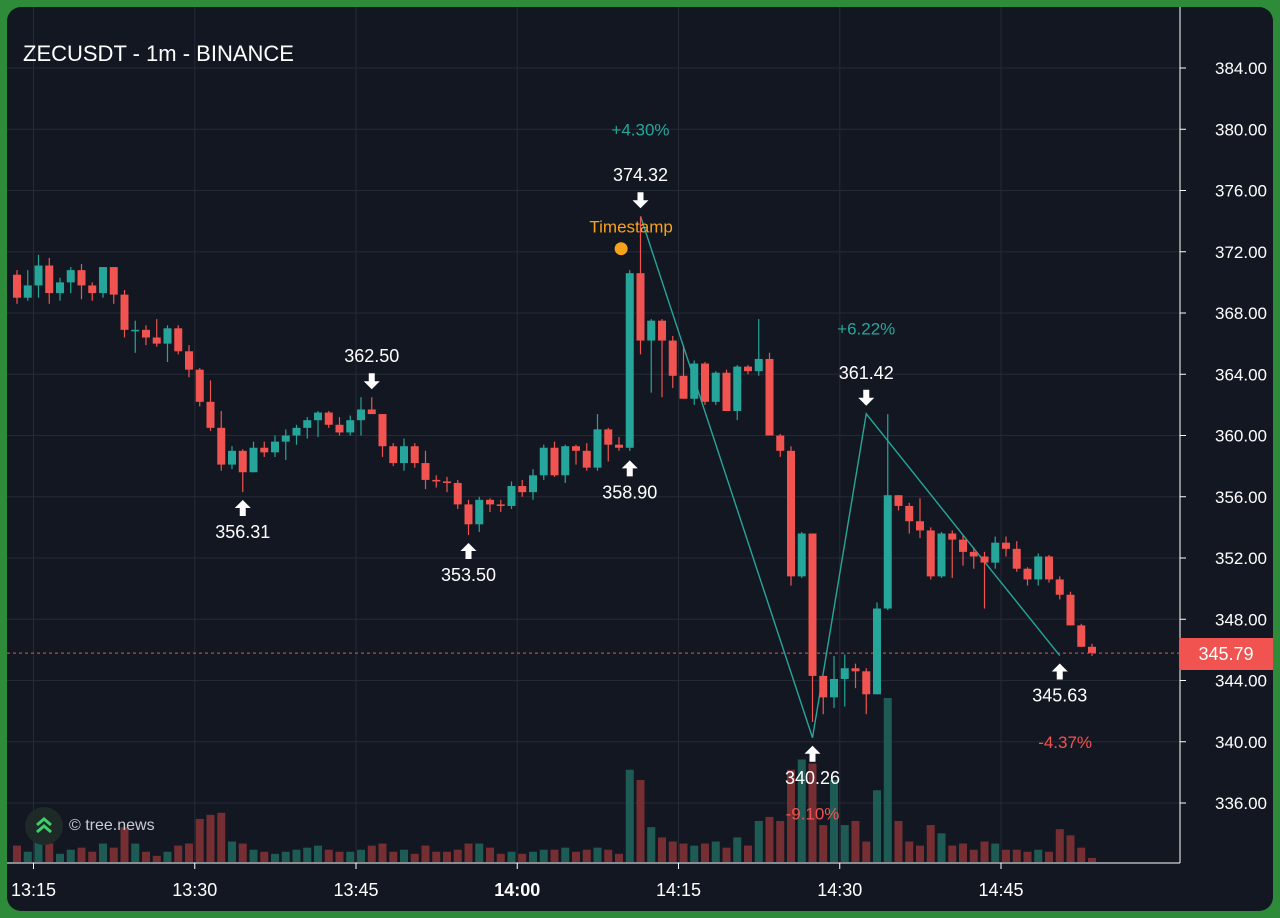 This screenshot has height=918, width=1280. I want to click on price-label: 356.31, so click(242, 532).